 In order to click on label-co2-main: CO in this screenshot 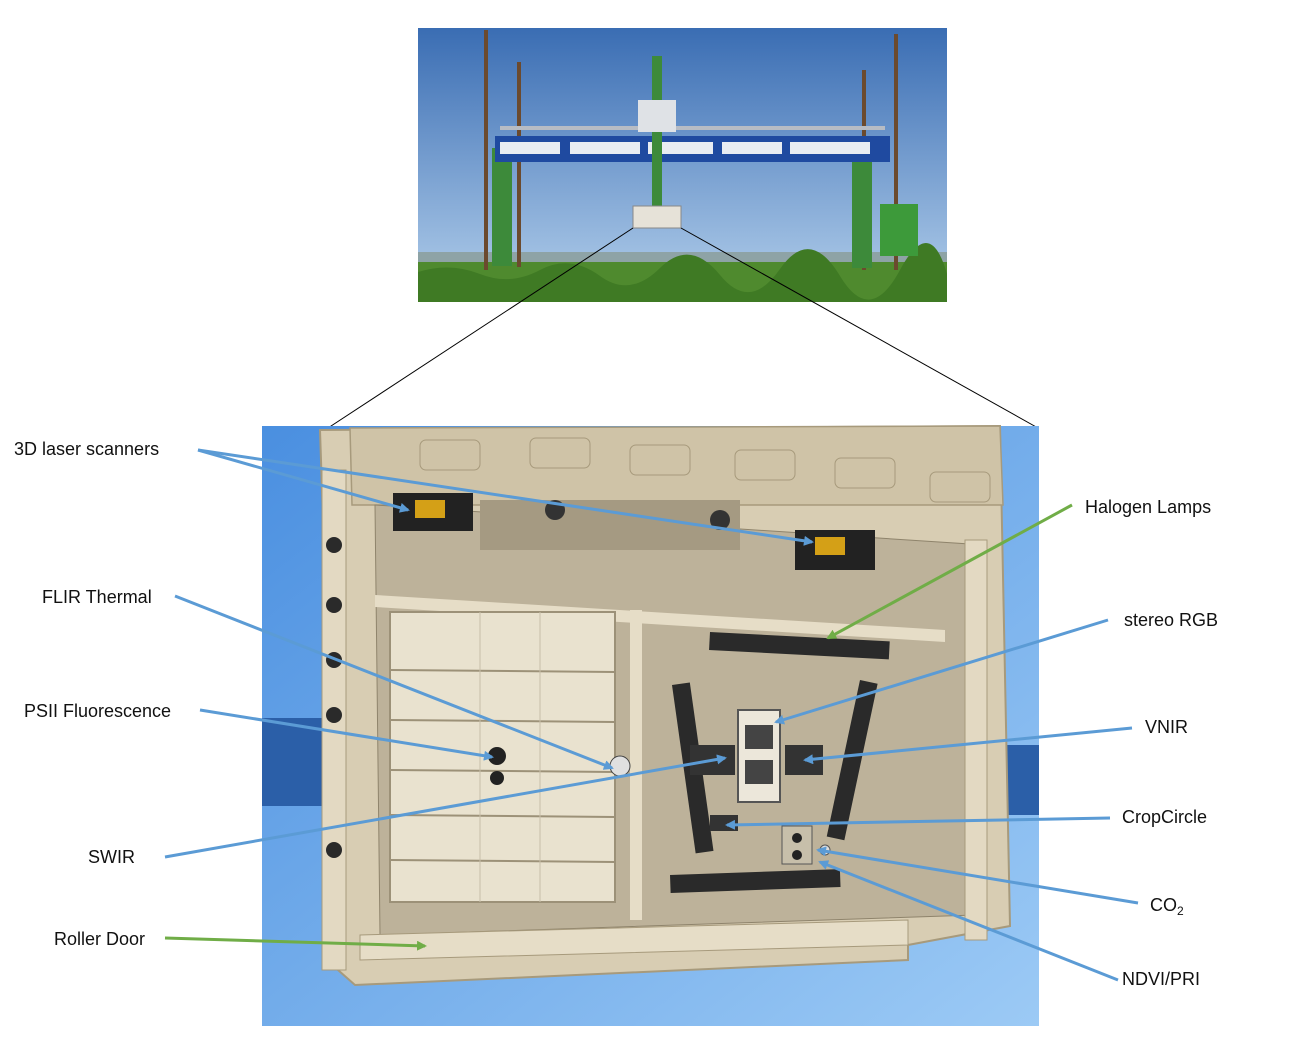, I will do `click(1163, 905)`.